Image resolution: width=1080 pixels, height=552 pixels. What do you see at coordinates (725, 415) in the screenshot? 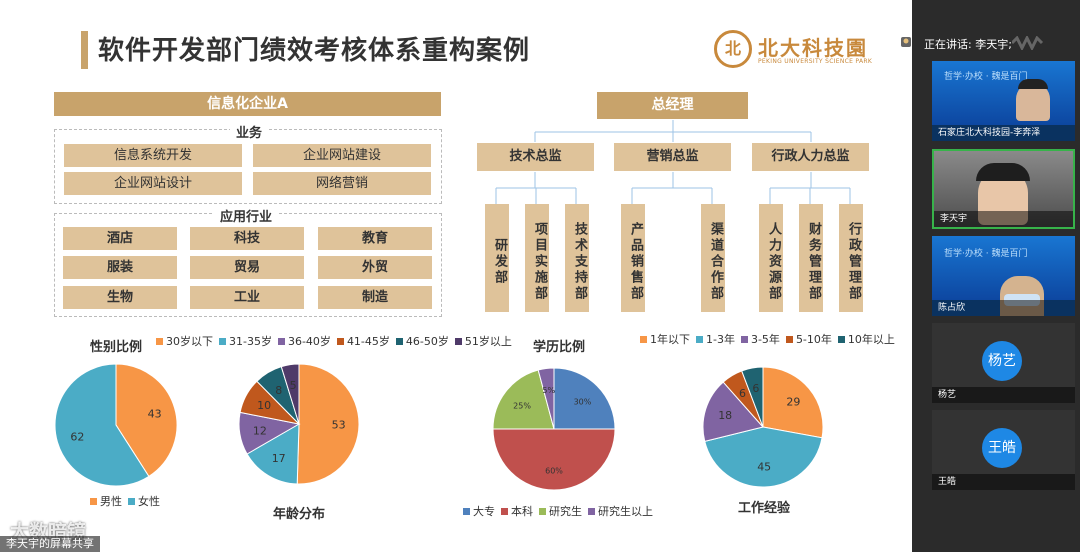
I see `pie-data-label: 18` at bounding box center [725, 415].